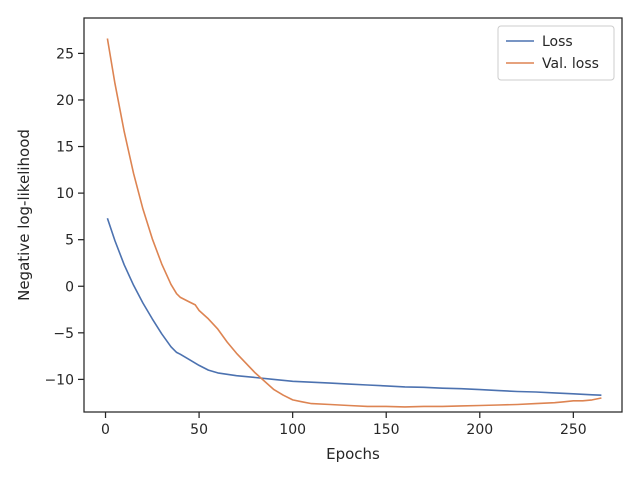 This screenshot has width=640, height=480. I want to click on legend: Loss Val. loss, so click(556, 53).